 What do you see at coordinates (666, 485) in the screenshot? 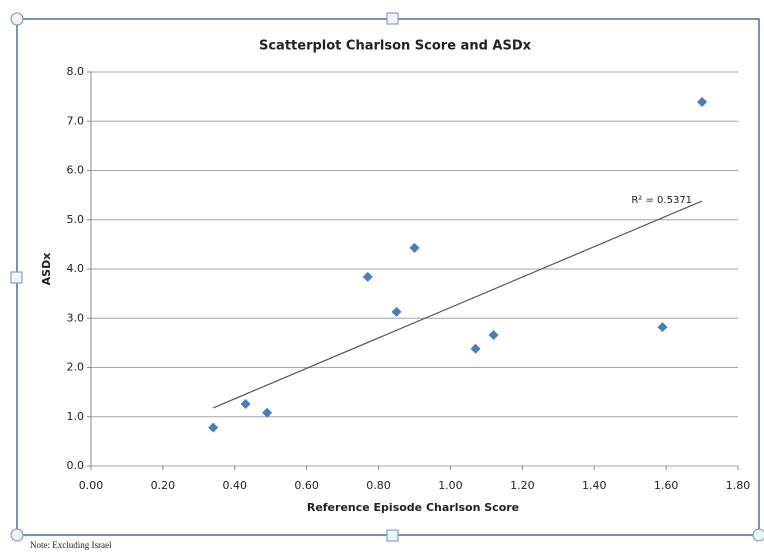
I see `x-tick-label: 1.60` at bounding box center [666, 485].